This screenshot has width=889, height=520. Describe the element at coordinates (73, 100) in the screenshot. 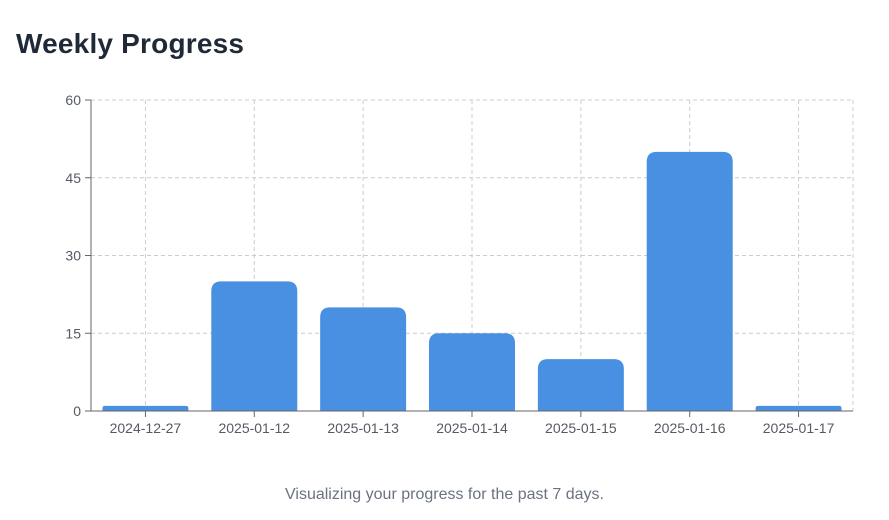

I see `y-tick-label: 60` at that location.